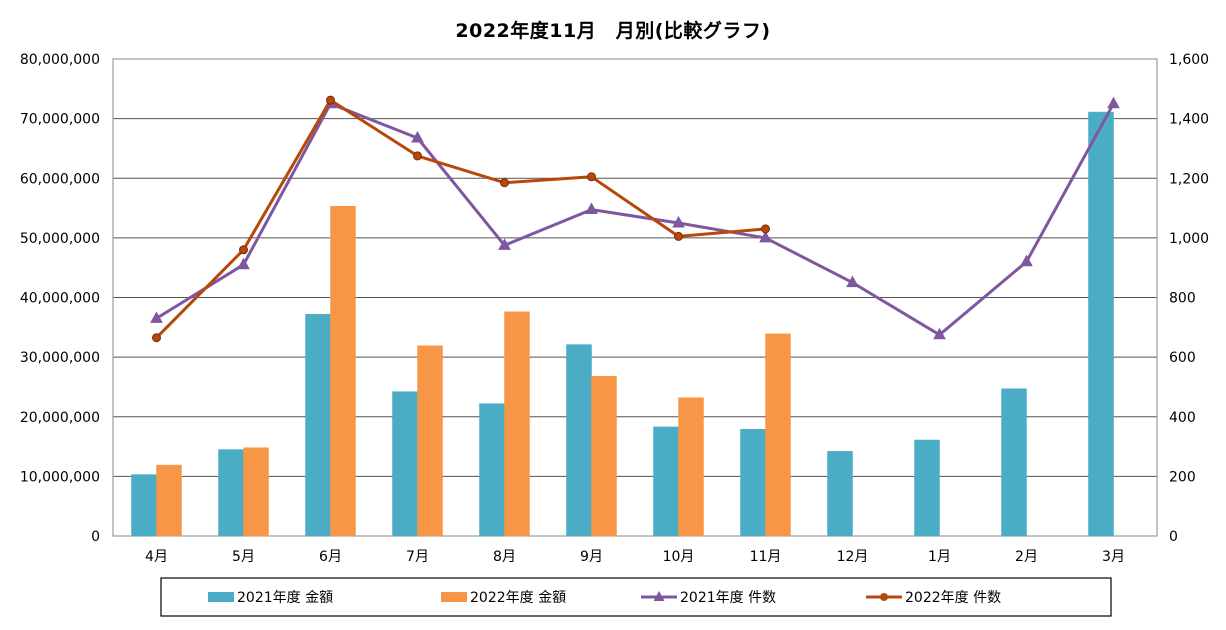 The width and height of the screenshot is (1226, 630). I want to click on y-right-tick-label: 1,600, so click(1189, 60).